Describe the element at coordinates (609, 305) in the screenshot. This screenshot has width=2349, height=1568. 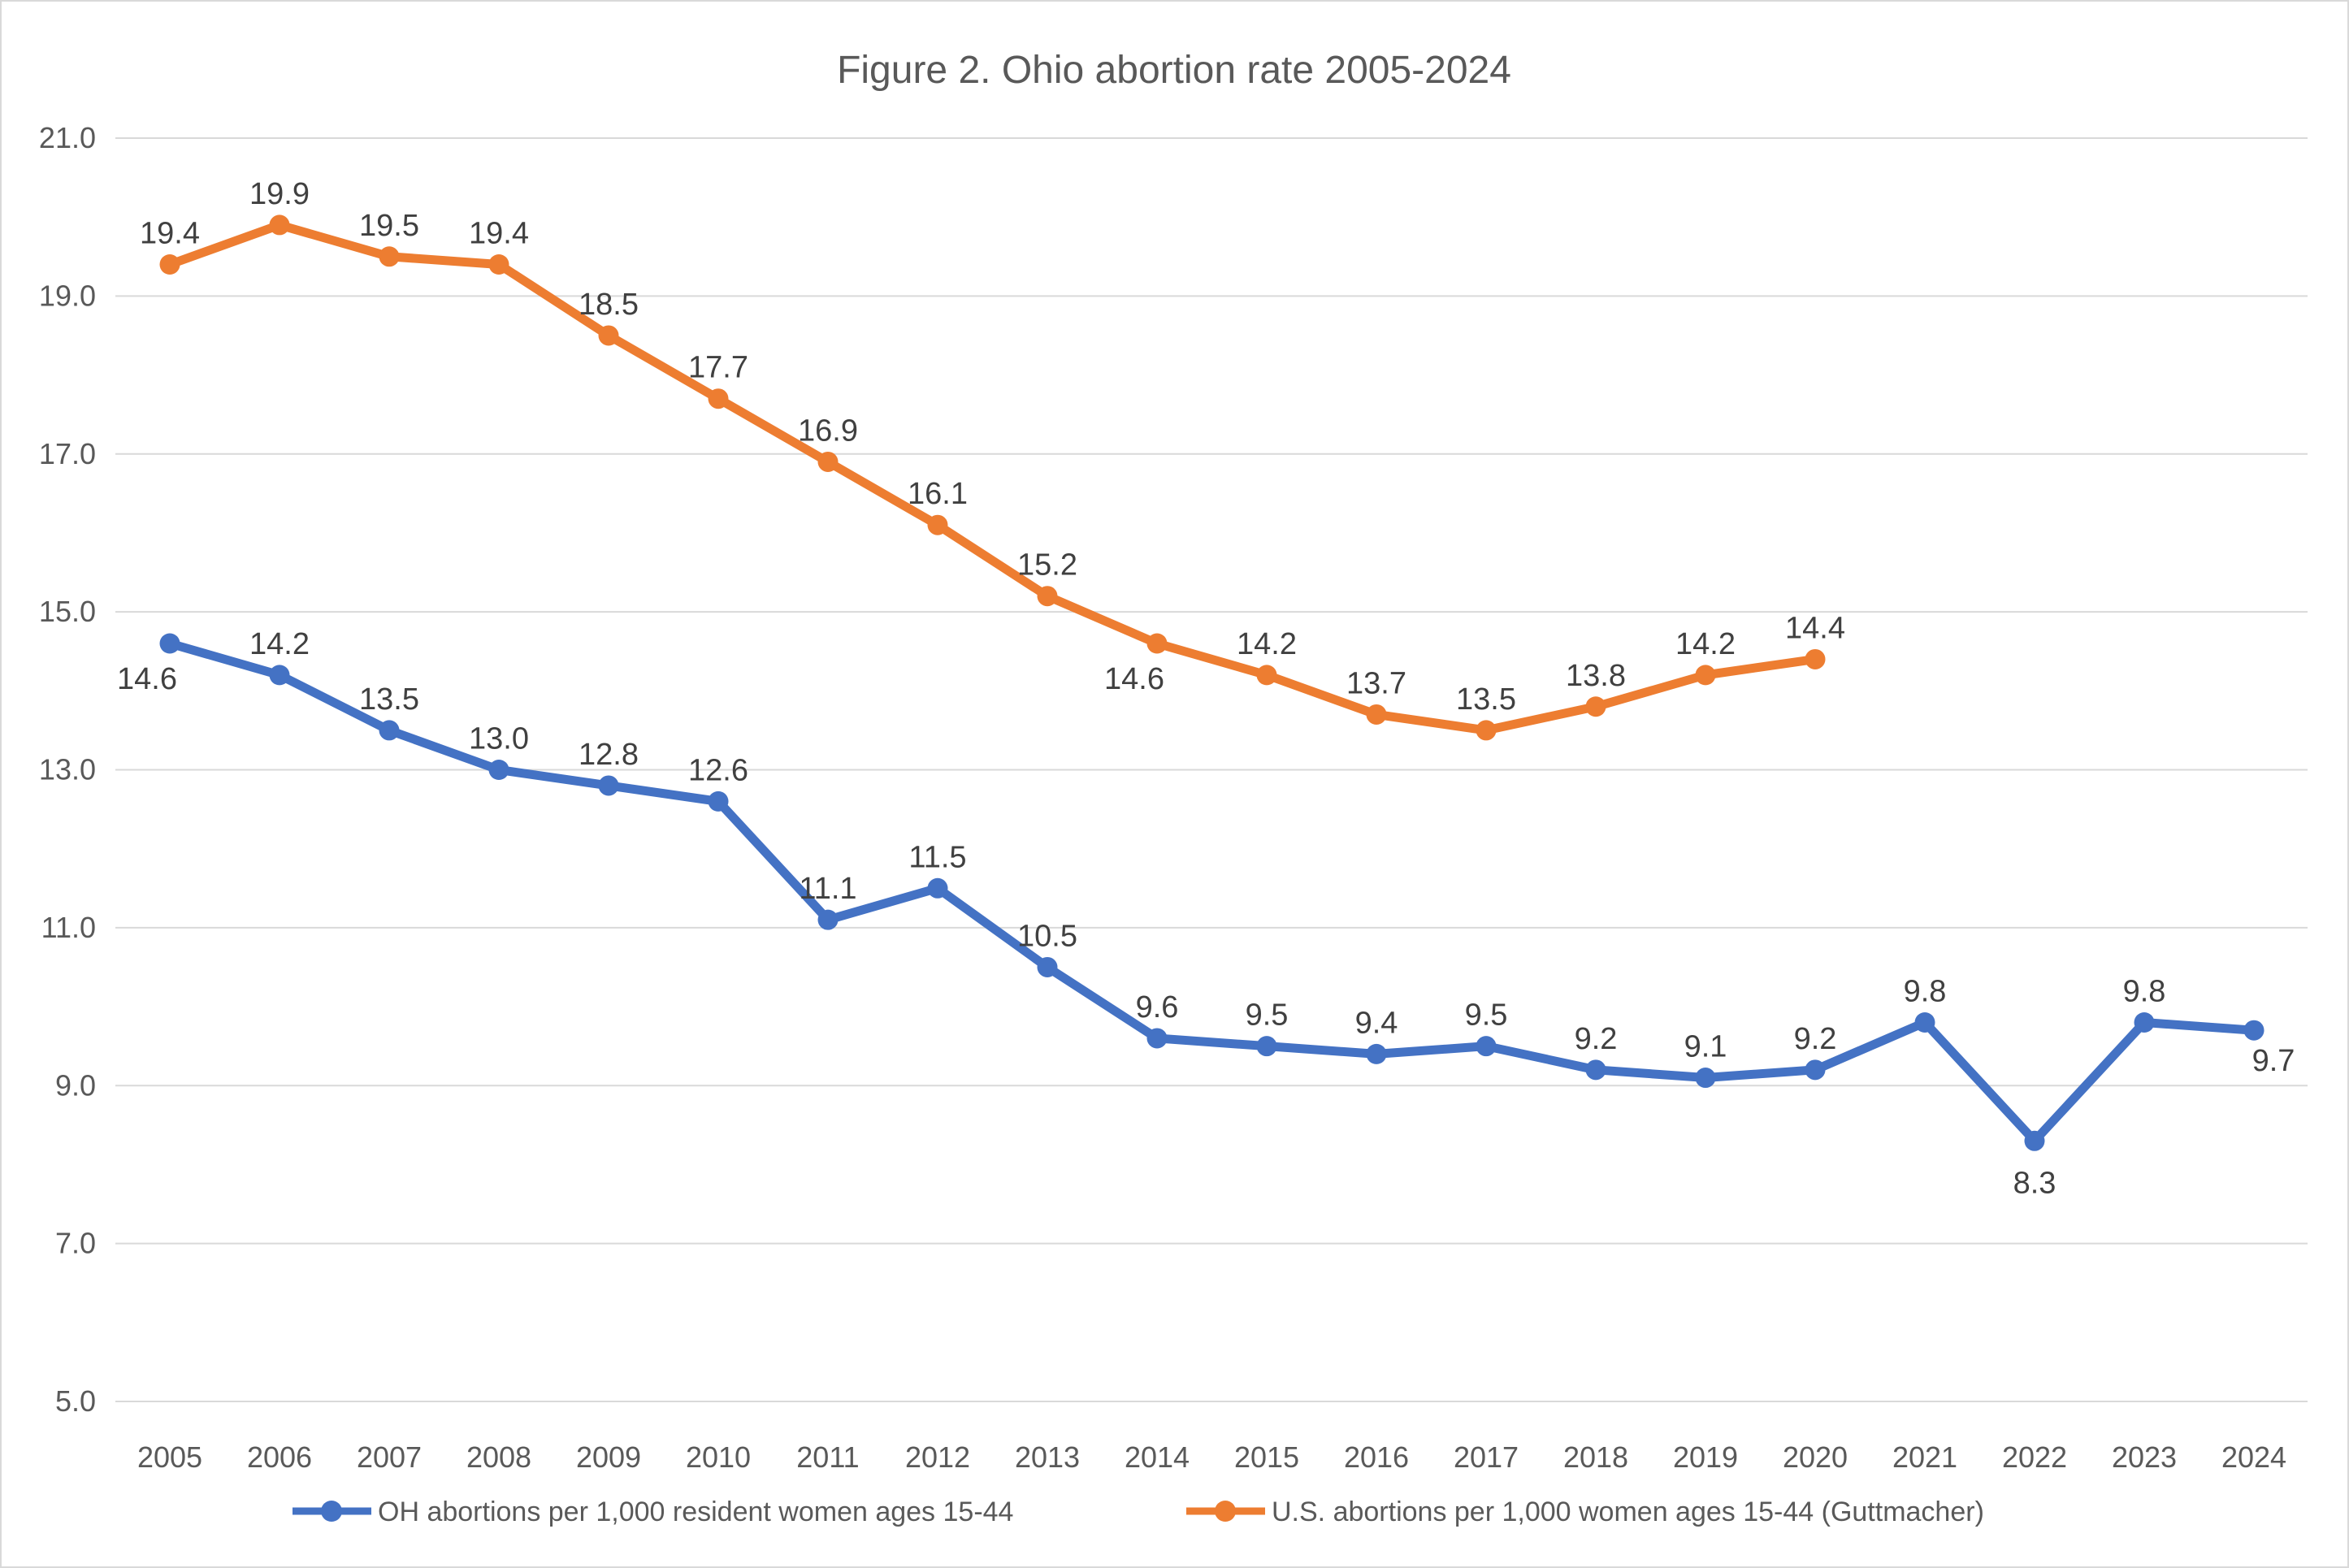
I see `data-point-label: 18.5` at that location.